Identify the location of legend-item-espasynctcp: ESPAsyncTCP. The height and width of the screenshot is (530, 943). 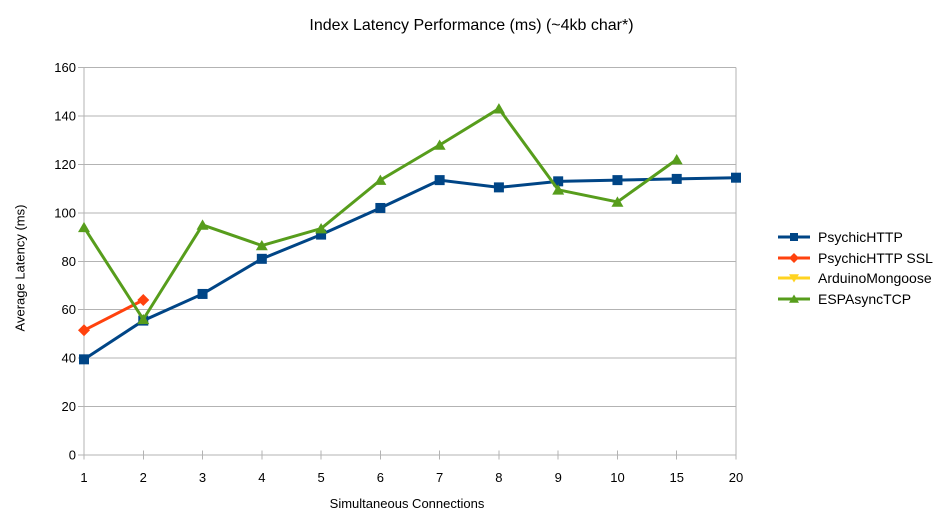
(855, 299).